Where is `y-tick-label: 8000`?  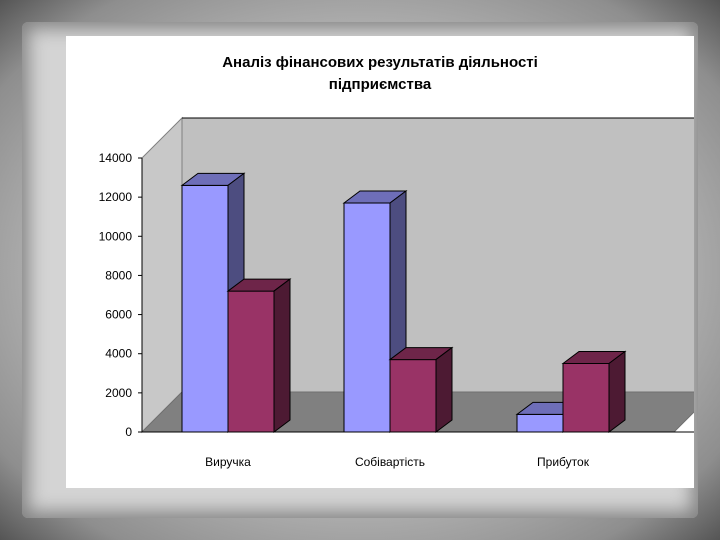 y-tick-label: 8000 is located at coordinates (118, 275).